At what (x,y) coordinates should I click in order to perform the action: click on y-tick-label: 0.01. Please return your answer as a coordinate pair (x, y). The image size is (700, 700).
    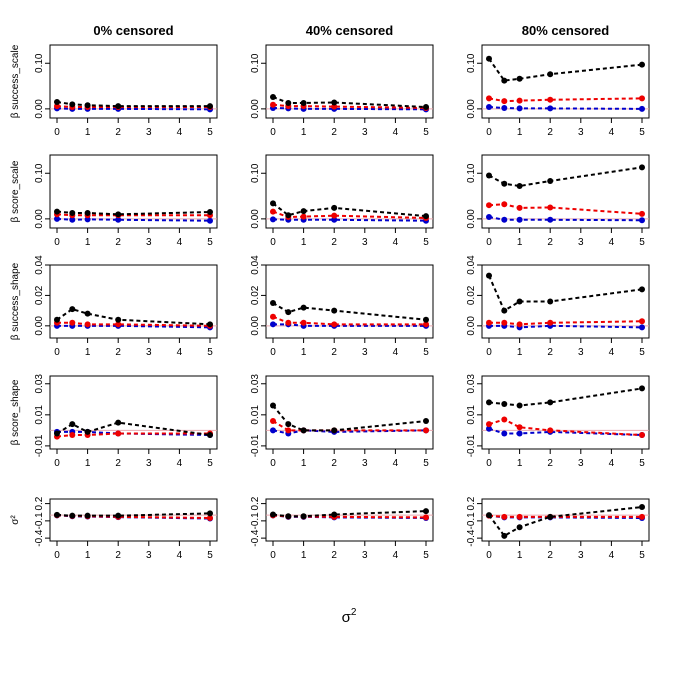
    Looking at the image, I should click on (39, 415).